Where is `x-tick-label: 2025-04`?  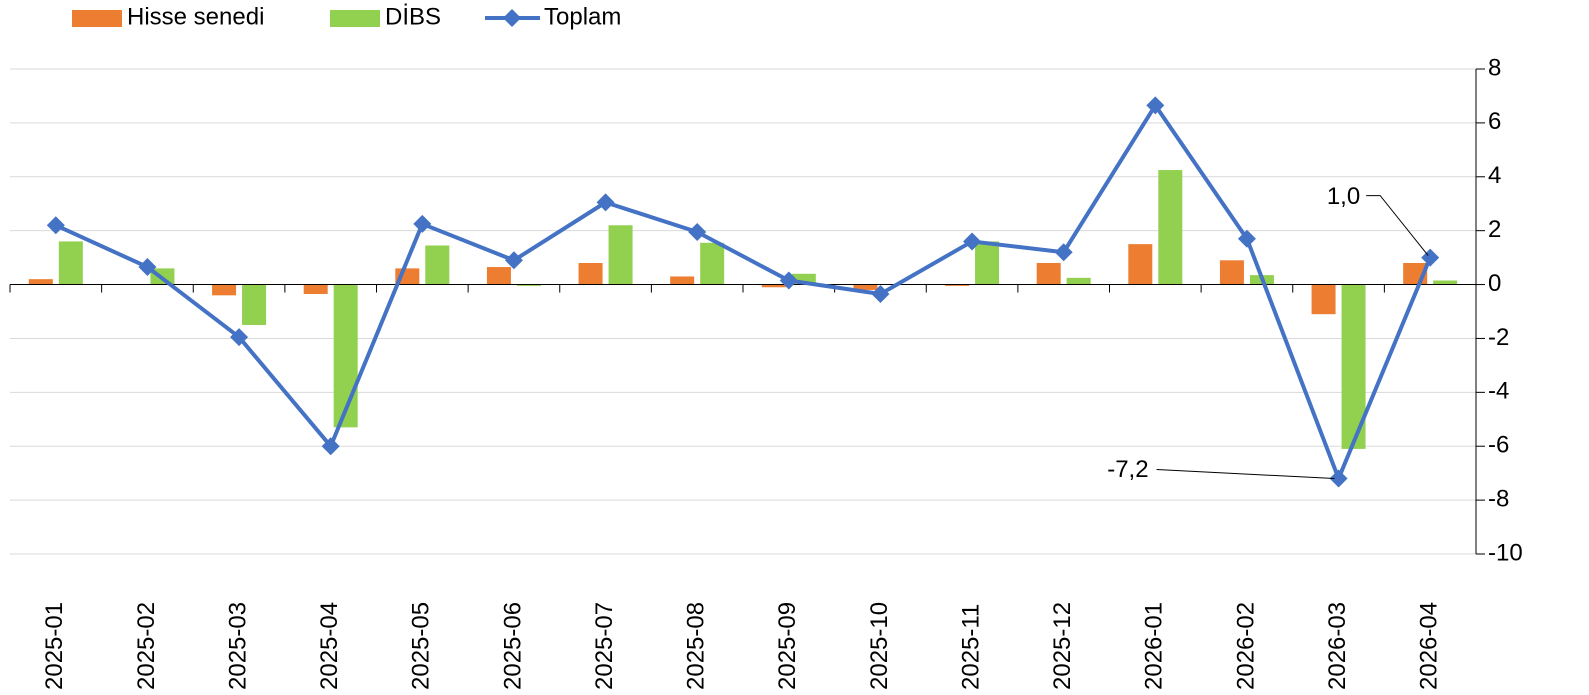 x-tick-label: 2025-04 is located at coordinates (329, 646).